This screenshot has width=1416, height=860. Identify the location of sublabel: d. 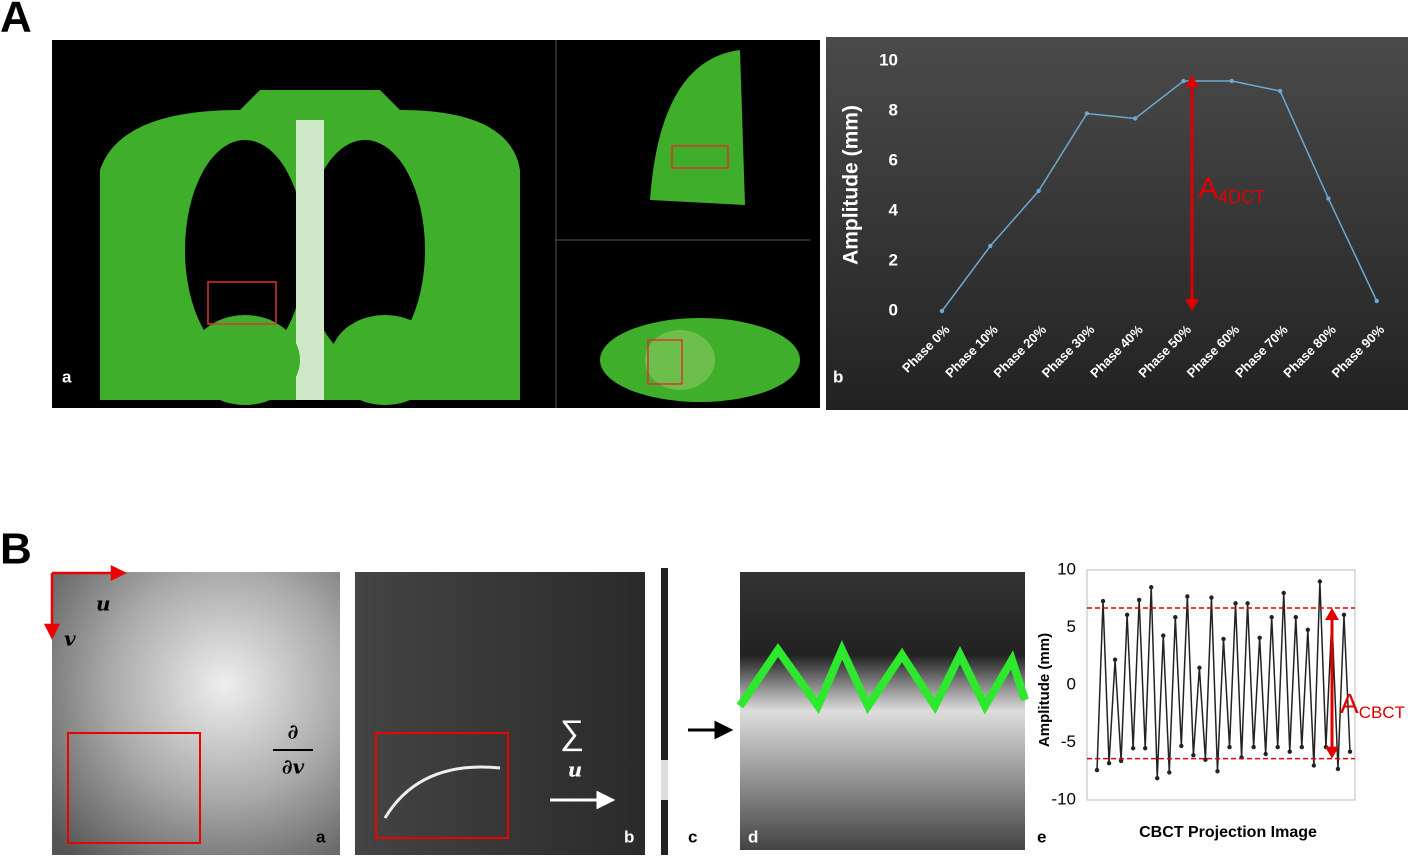
(753, 836).